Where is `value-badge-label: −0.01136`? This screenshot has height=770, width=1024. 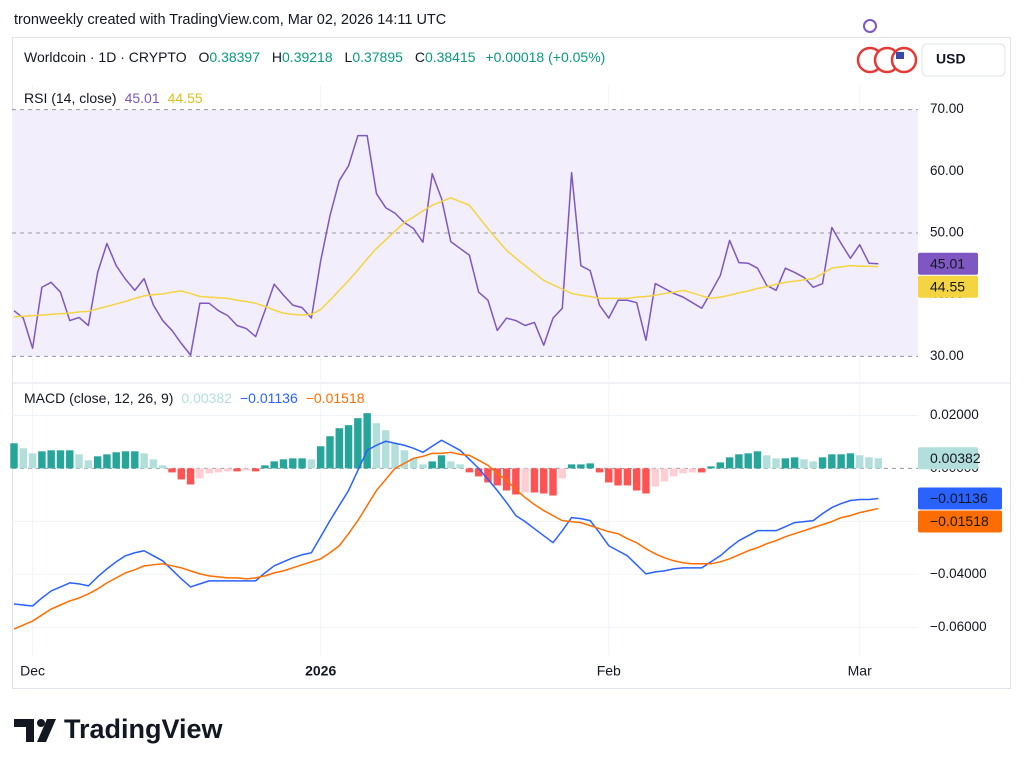 value-badge-label: −0.01136 is located at coordinates (959, 498).